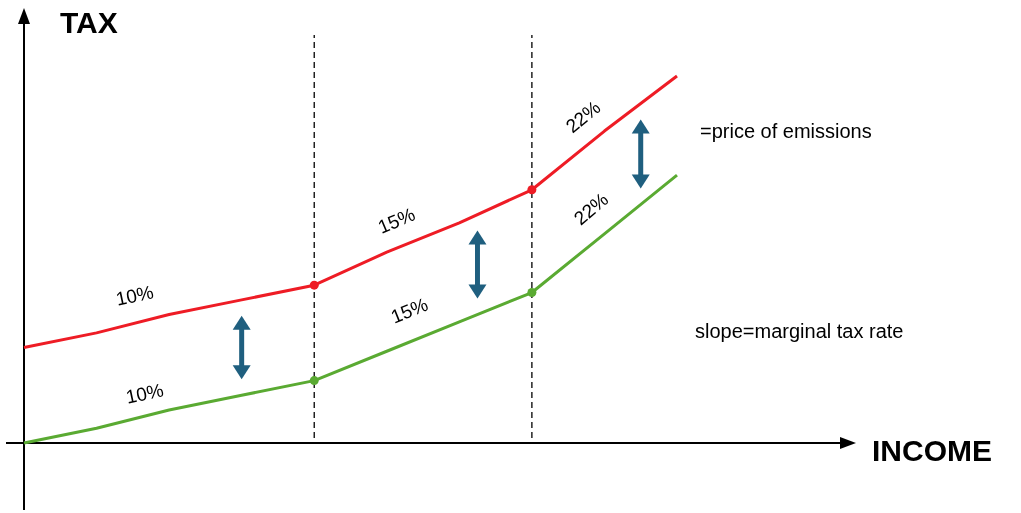 Image resolution: width=1021 pixels, height=513 pixels. I want to click on annotation: =price of emissions, so click(786, 131).